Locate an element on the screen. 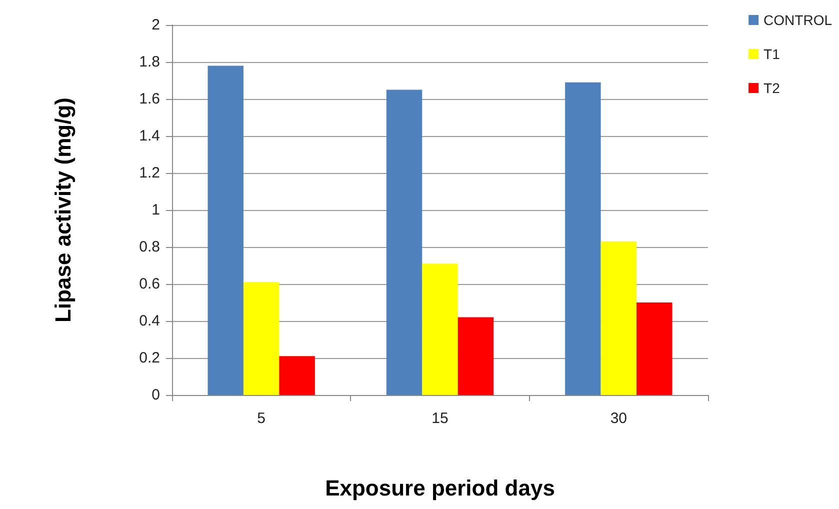 The height and width of the screenshot is (509, 839). legend-label: CONTROL is located at coordinates (798, 20).